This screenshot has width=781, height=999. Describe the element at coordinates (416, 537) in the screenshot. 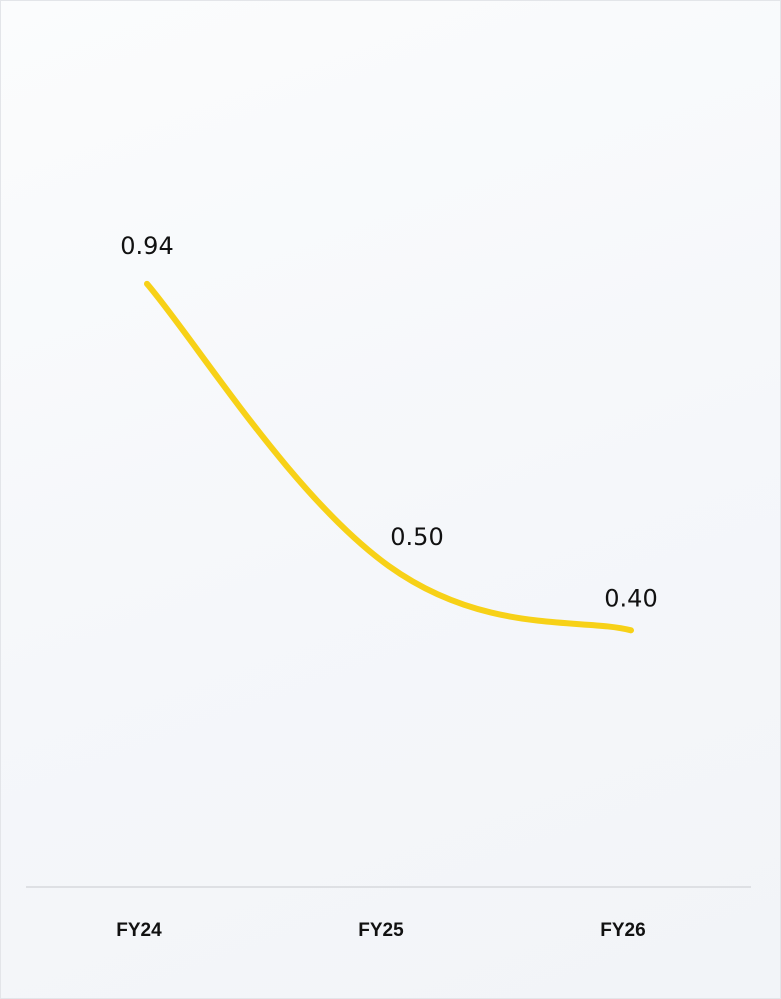

I see `data-label-fy25: 0.50` at that location.